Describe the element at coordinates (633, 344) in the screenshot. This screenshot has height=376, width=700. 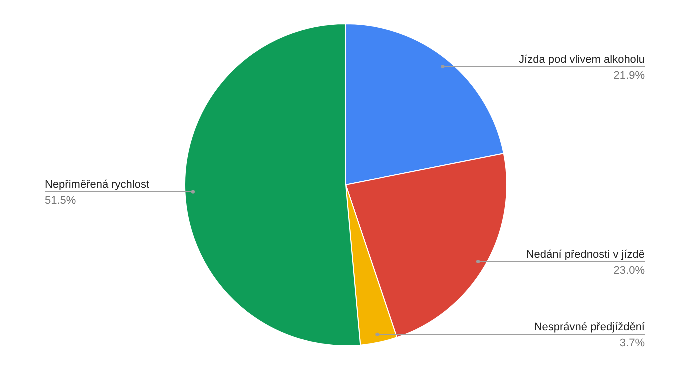
I see `data-label: 3.7%` at that location.